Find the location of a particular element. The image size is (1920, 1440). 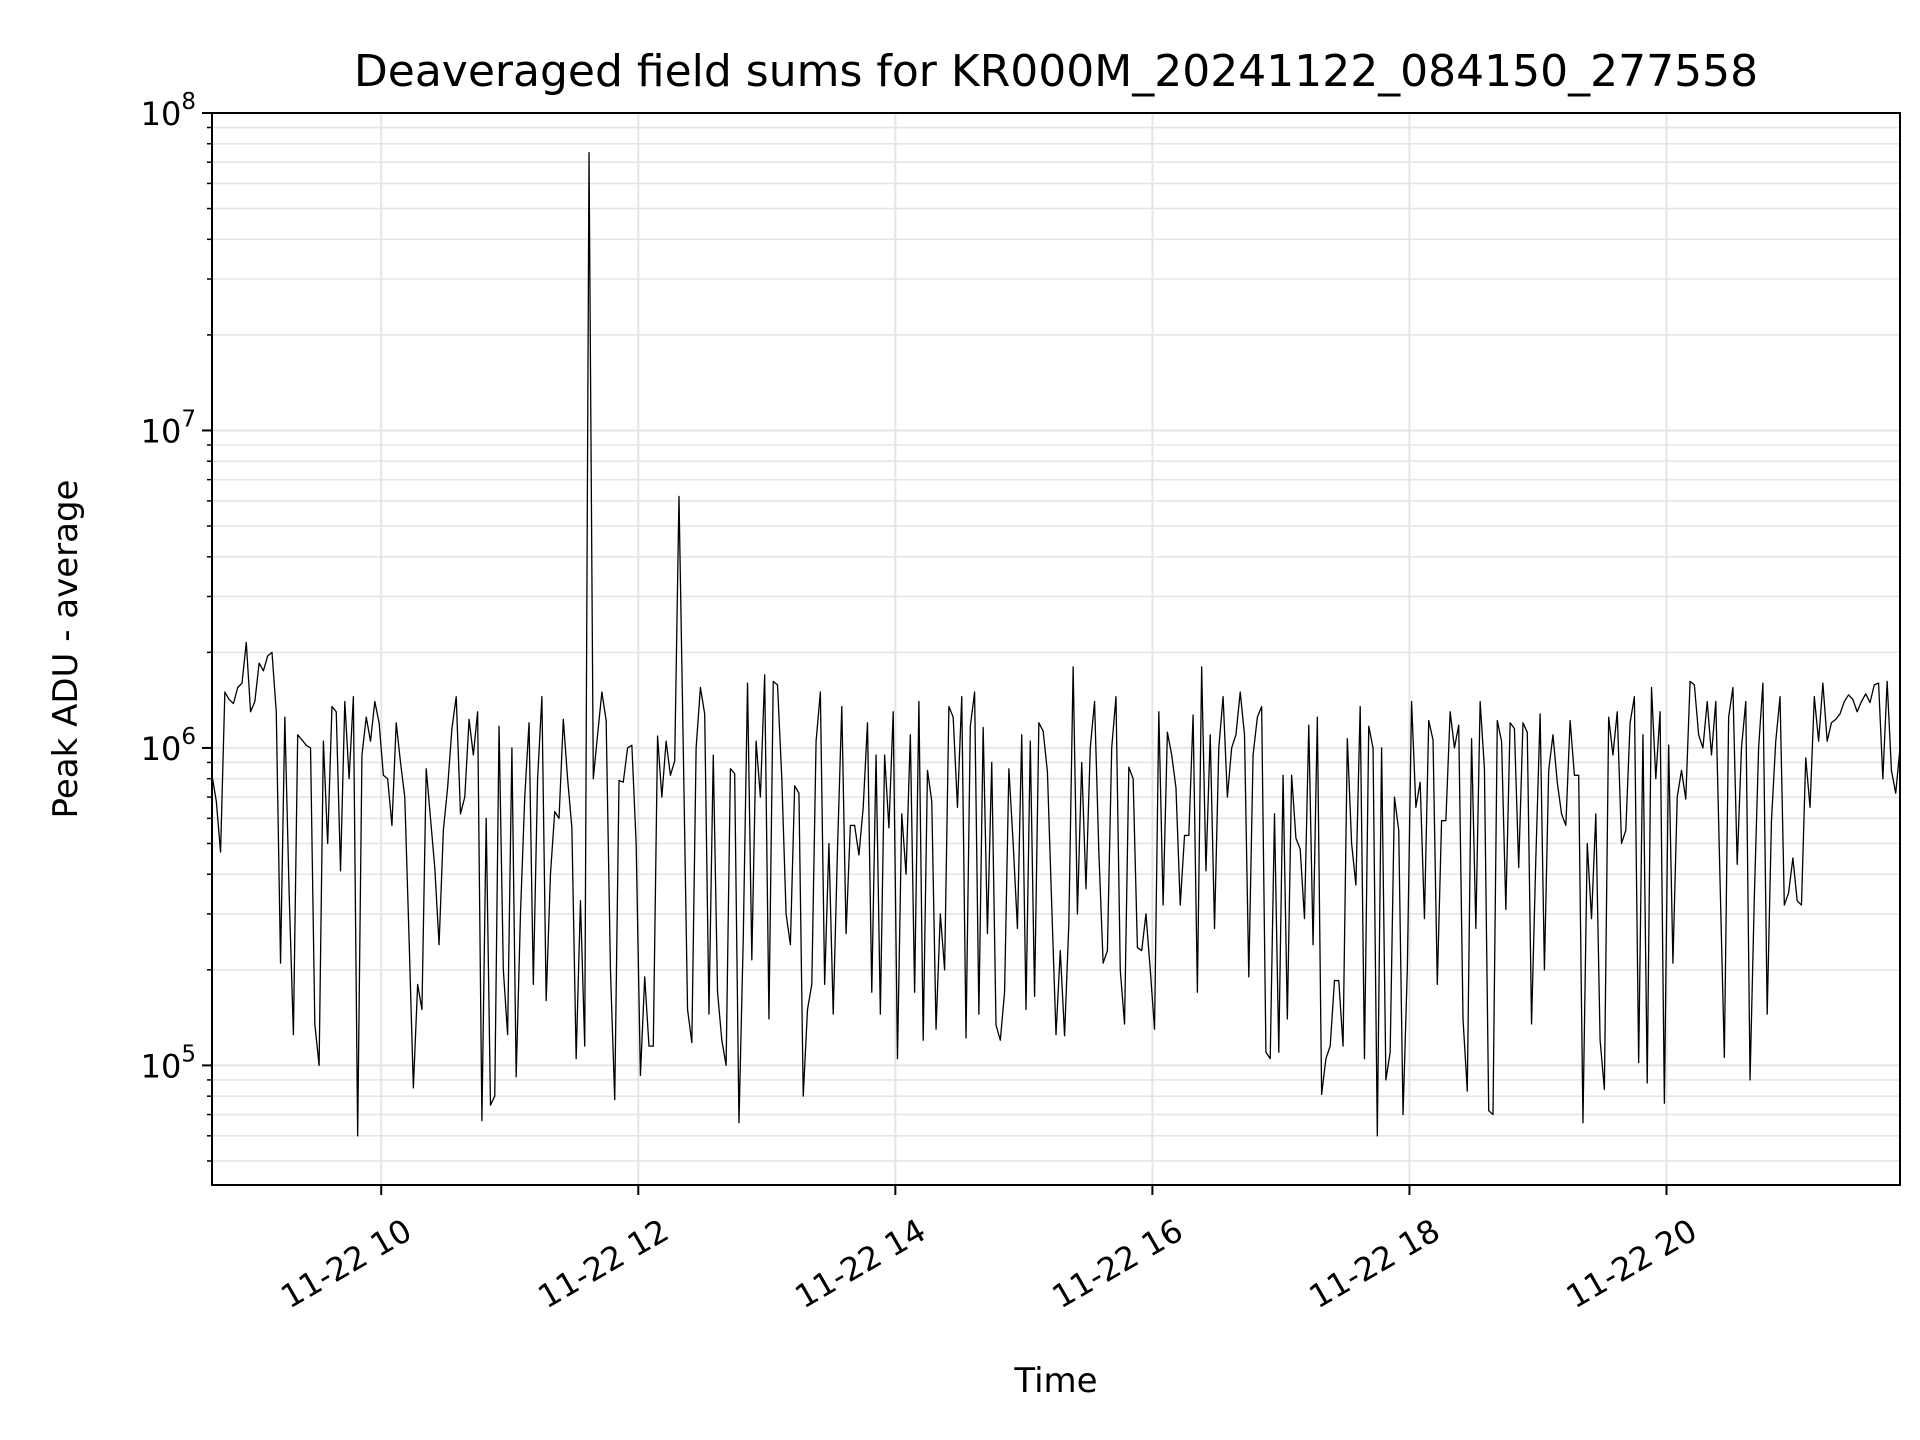

x-axis-label: Time is located at coordinates (1055, 1381).